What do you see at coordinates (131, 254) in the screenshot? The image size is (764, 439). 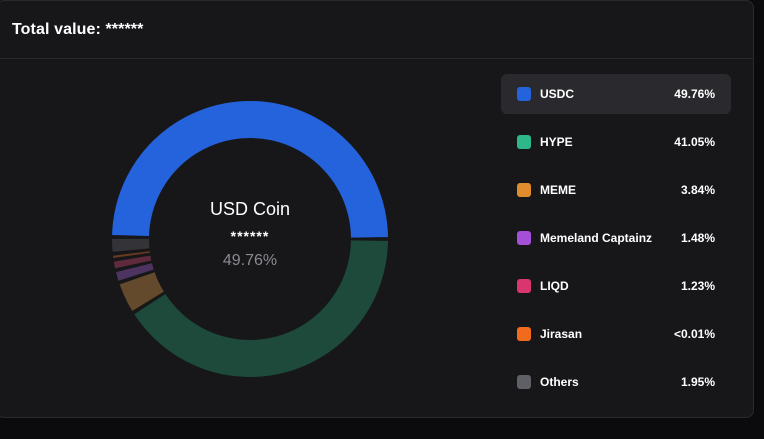 I see `donut-slice-jirasan` at bounding box center [131, 254].